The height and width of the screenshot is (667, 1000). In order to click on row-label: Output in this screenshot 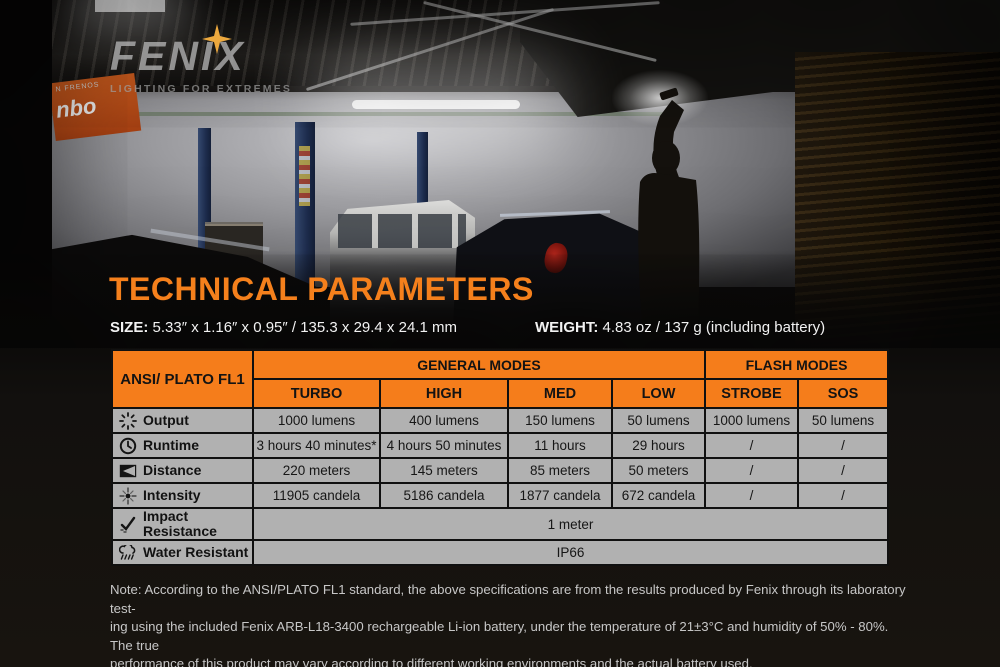, I will do `click(166, 420)`.